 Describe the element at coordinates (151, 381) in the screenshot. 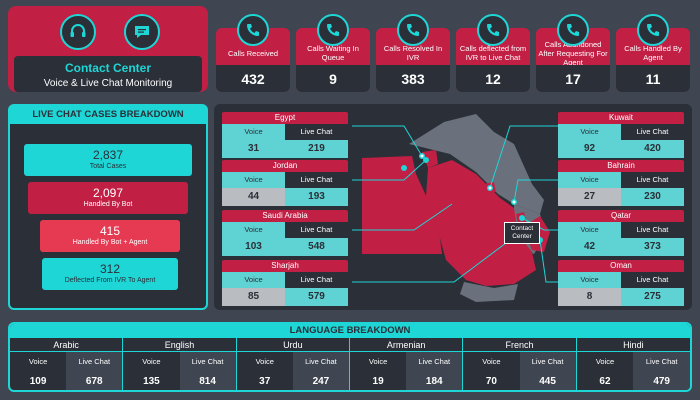

I see `voice-value: 135` at that location.